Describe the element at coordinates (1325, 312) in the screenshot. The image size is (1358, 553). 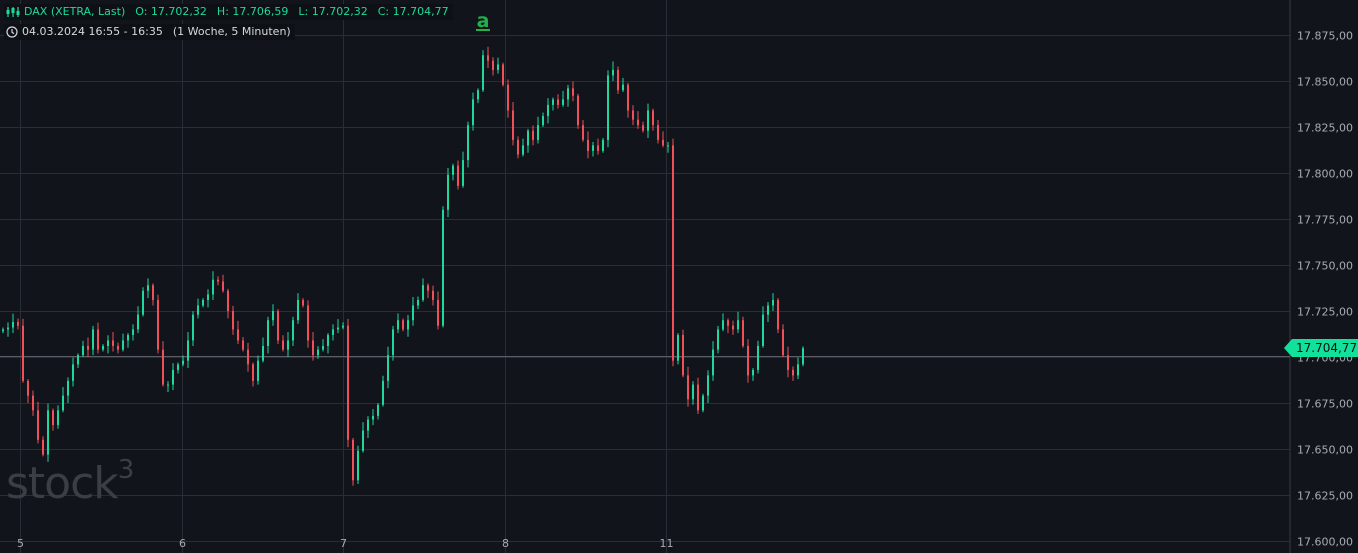
I see `price-tick-label: 17.725,00` at that location.